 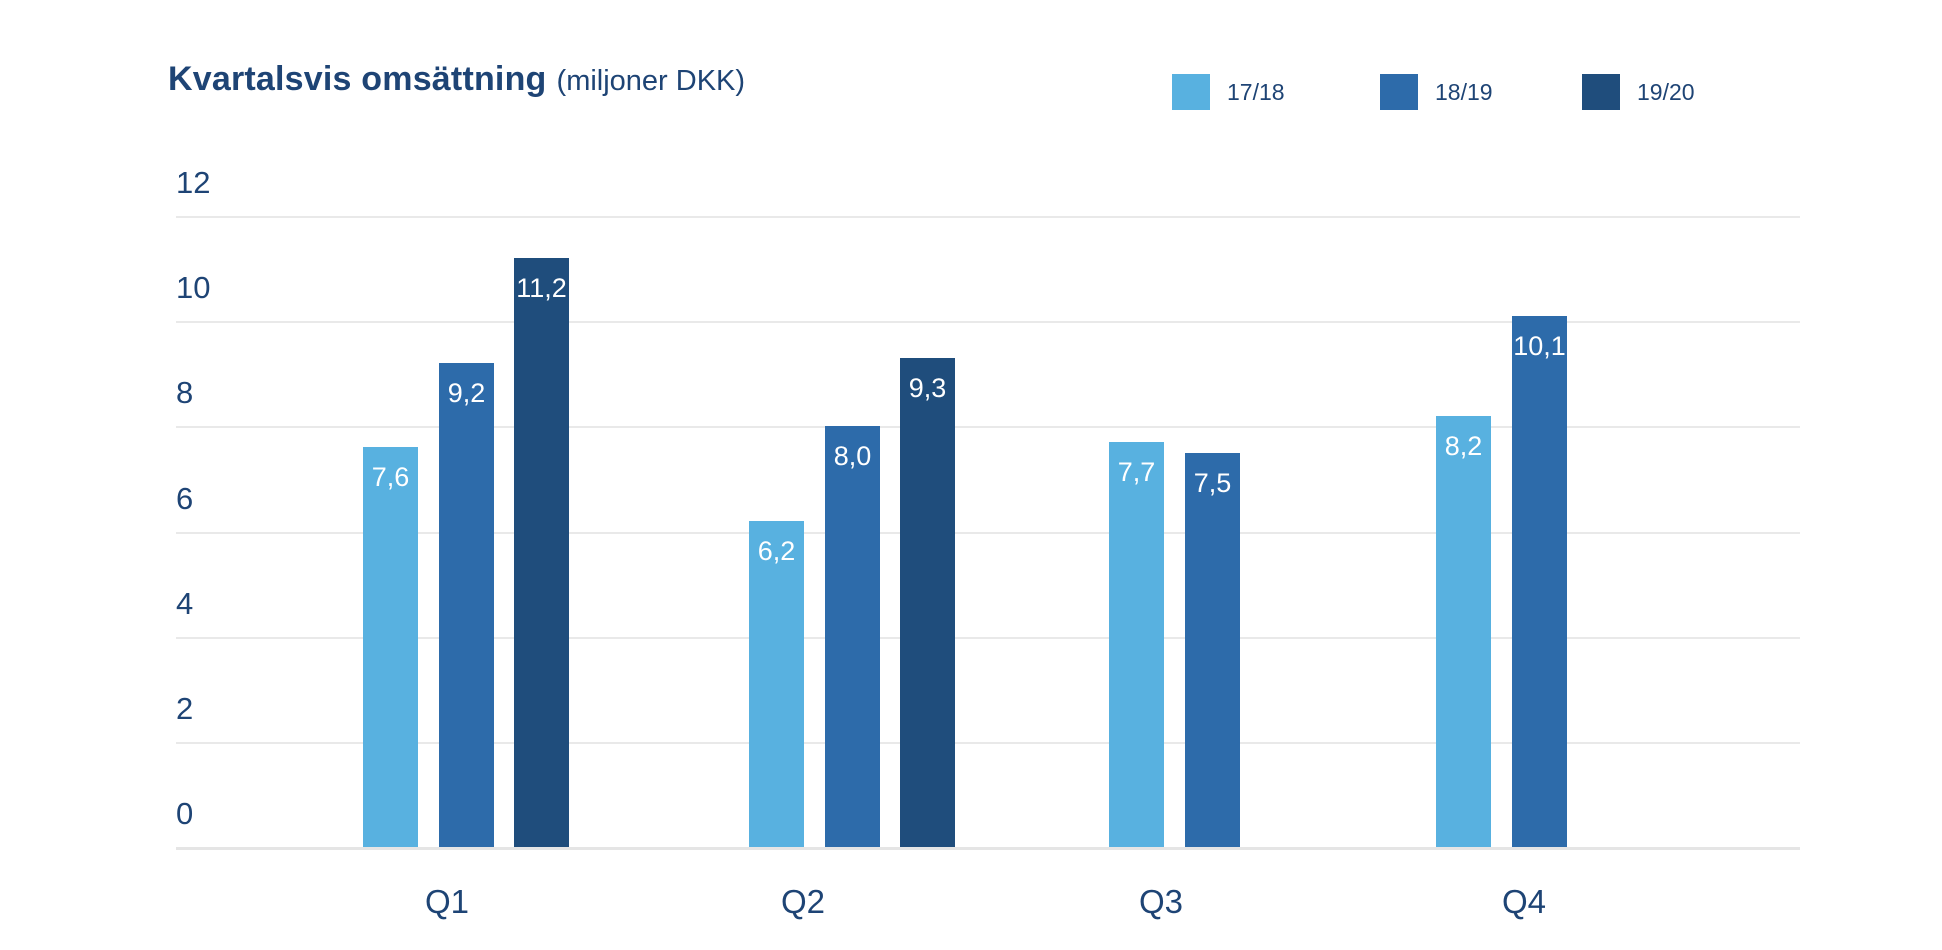 What do you see at coordinates (988, 848) in the screenshot?
I see `baseline` at bounding box center [988, 848].